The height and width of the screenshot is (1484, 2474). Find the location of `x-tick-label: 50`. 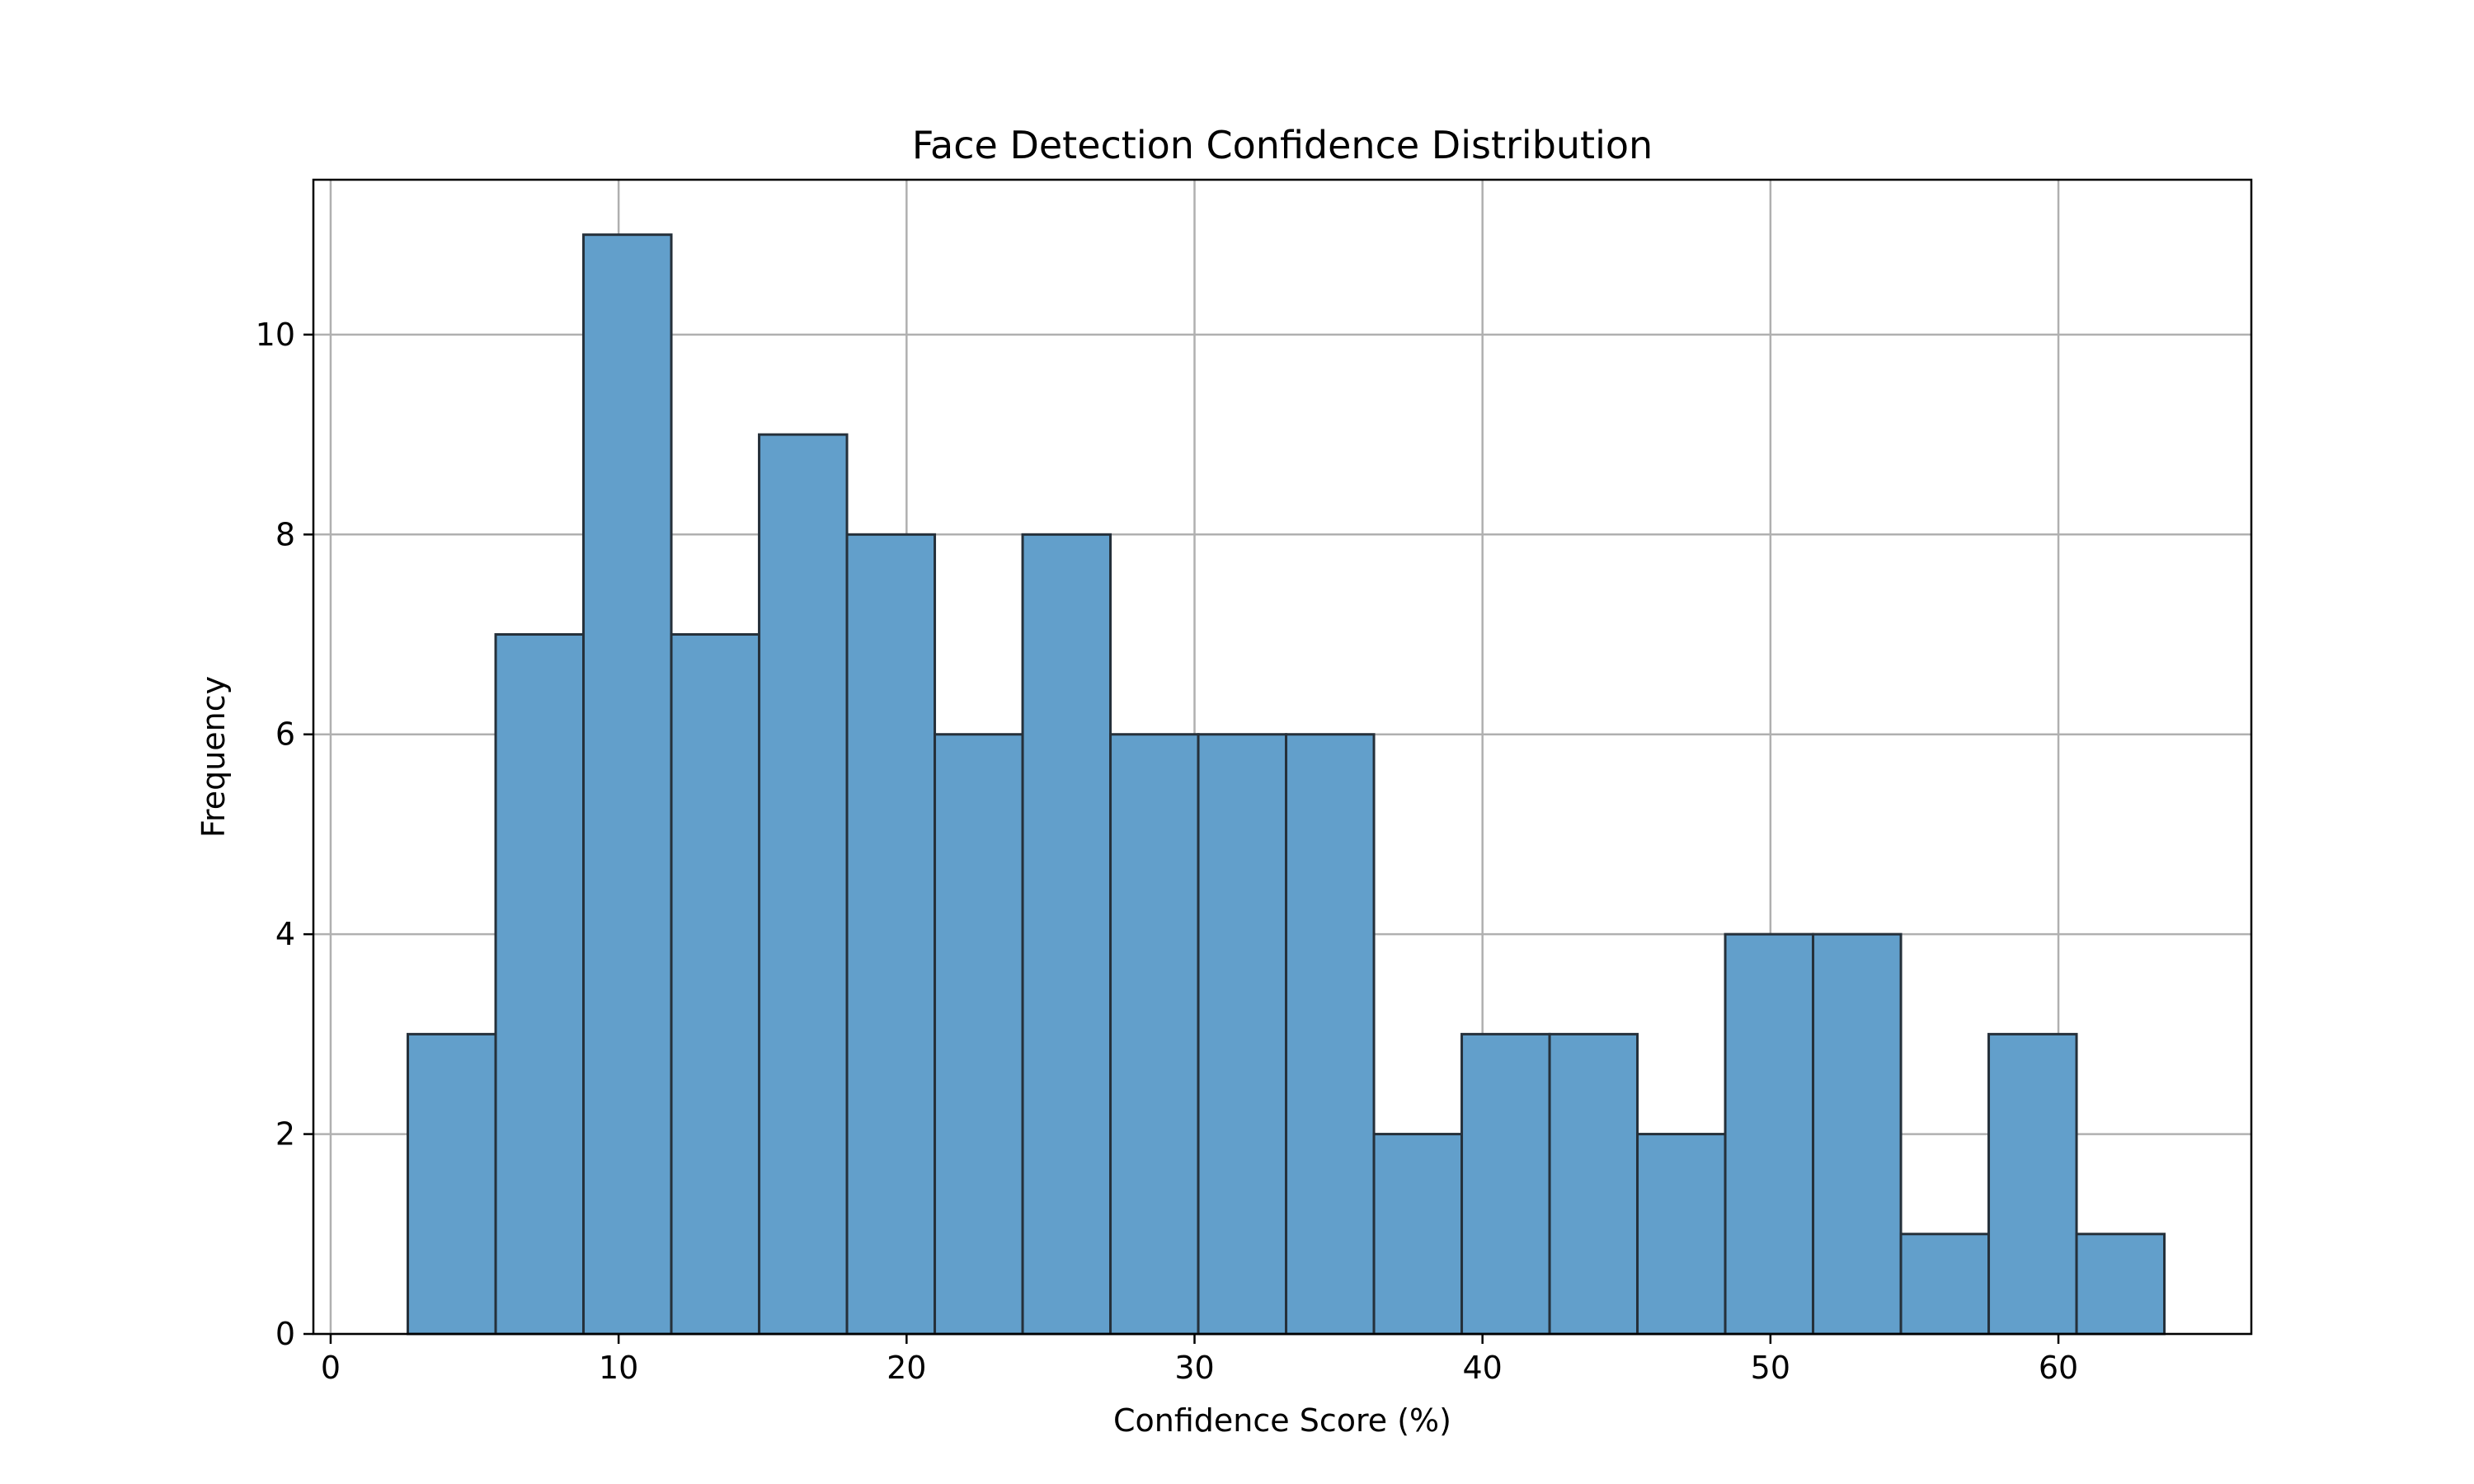

x-tick-label: 50 is located at coordinates (1770, 1368).